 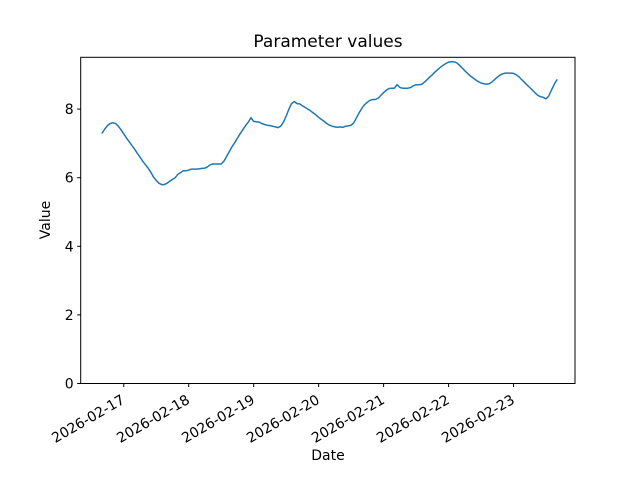 What do you see at coordinates (153, 419) in the screenshot?
I see `x-tick-label: 2026-02-18` at bounding box center [153, 419].